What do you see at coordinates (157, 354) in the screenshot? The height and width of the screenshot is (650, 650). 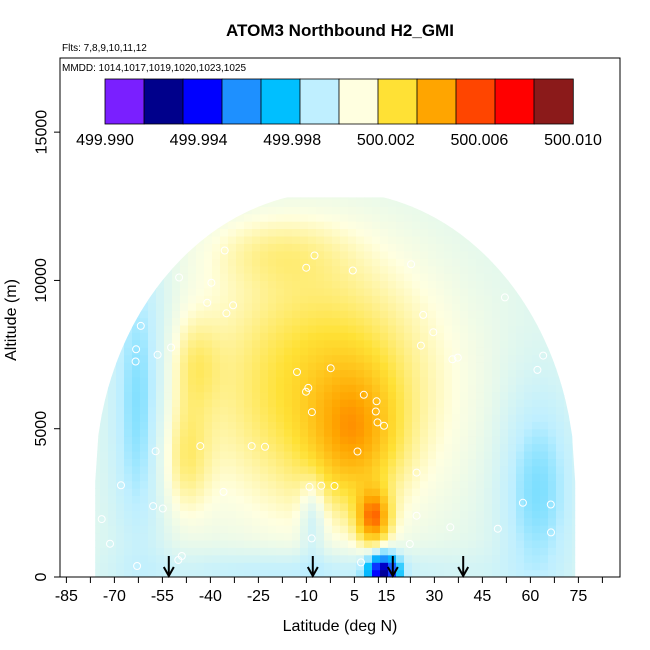 I see `sample-point` at bounding box center [157, 354].